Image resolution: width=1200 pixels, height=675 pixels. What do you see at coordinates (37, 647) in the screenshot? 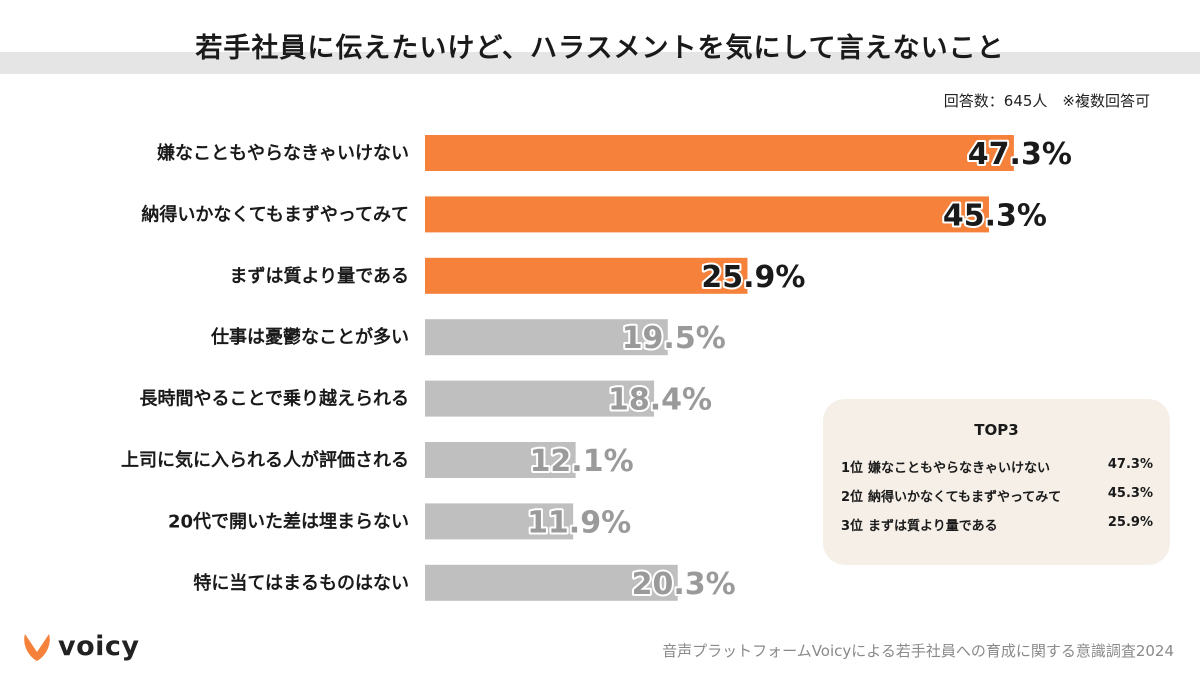
I see `voicy-logo-icon` at bounding box center [37, 647].